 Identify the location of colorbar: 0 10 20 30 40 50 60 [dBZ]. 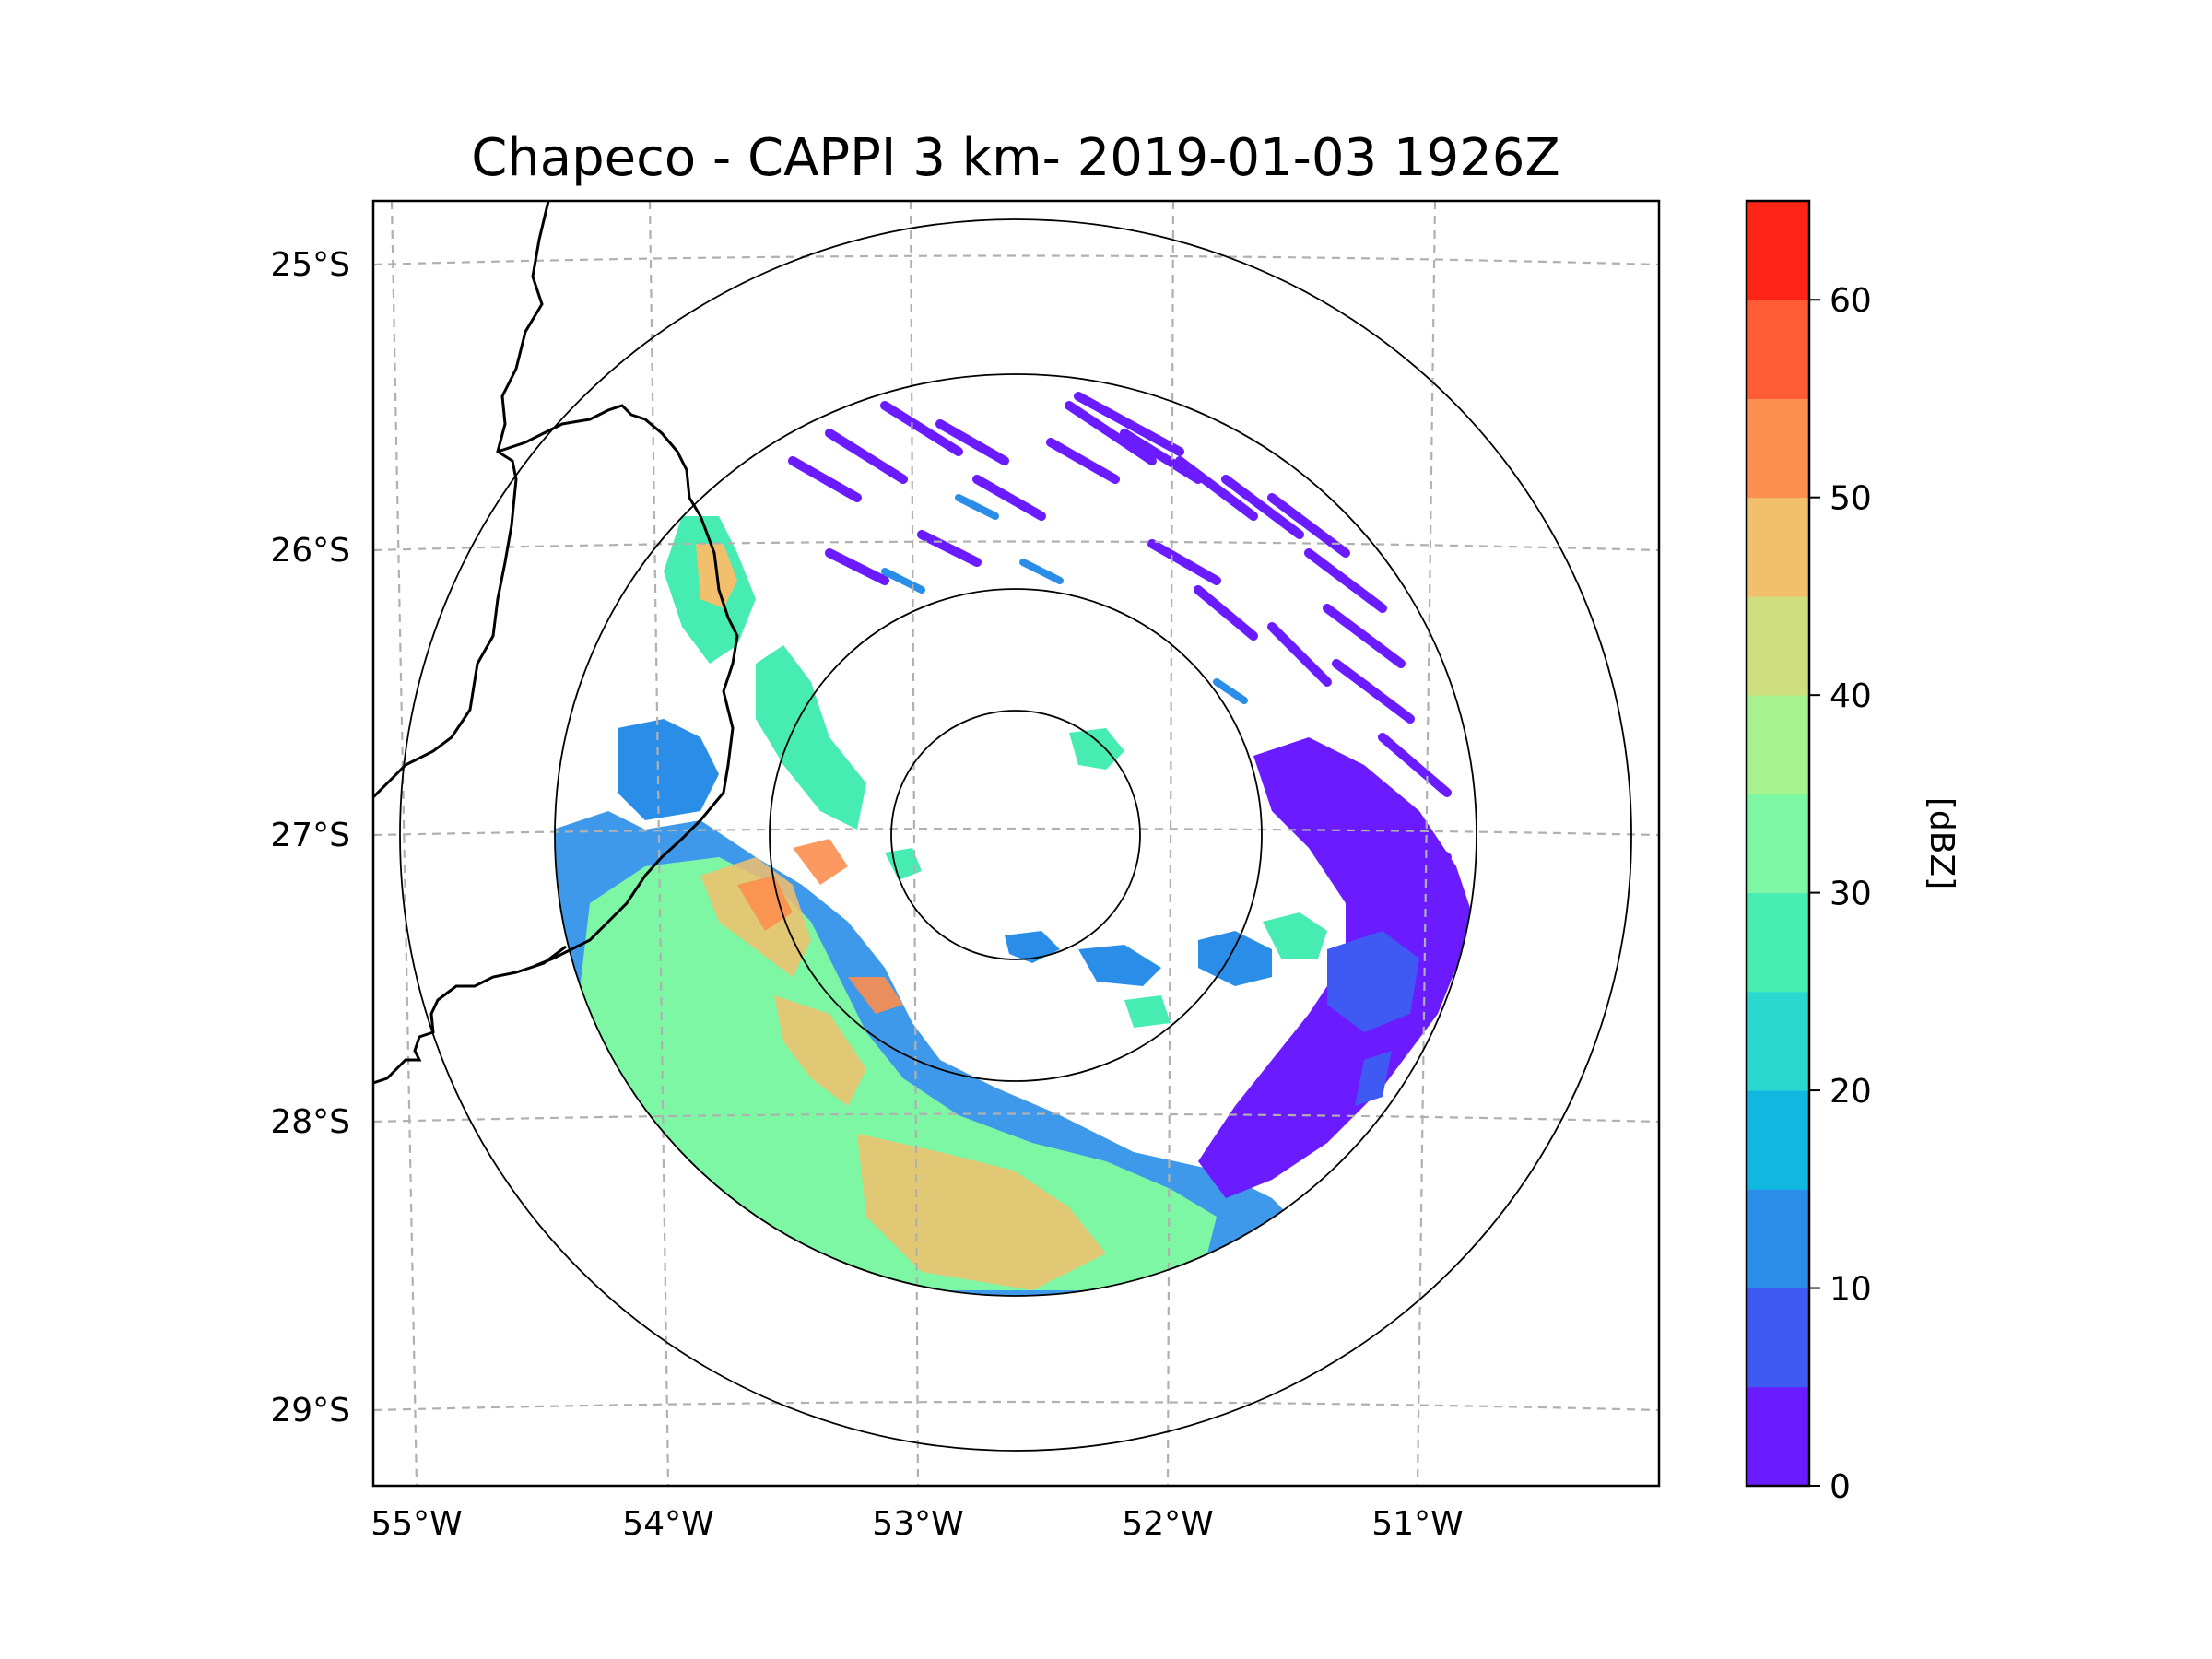
(1852, 852).